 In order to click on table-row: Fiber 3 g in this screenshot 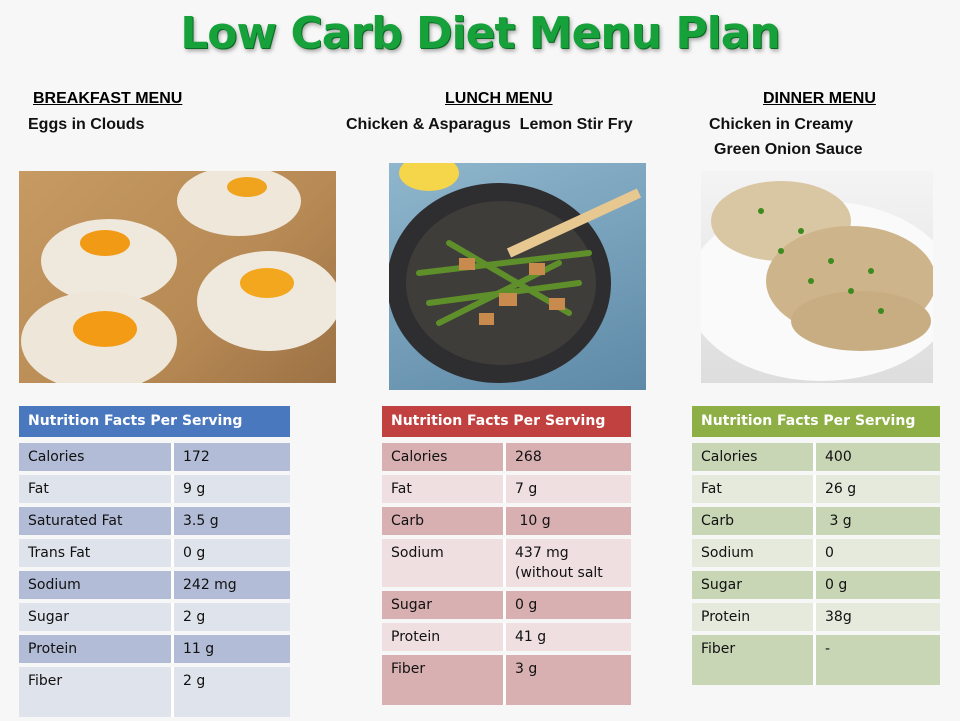, I will do `click(506, 680)`.